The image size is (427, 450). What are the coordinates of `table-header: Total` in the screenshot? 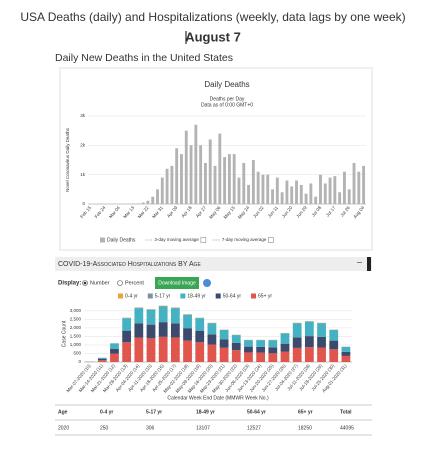 It's located at (346, 412).